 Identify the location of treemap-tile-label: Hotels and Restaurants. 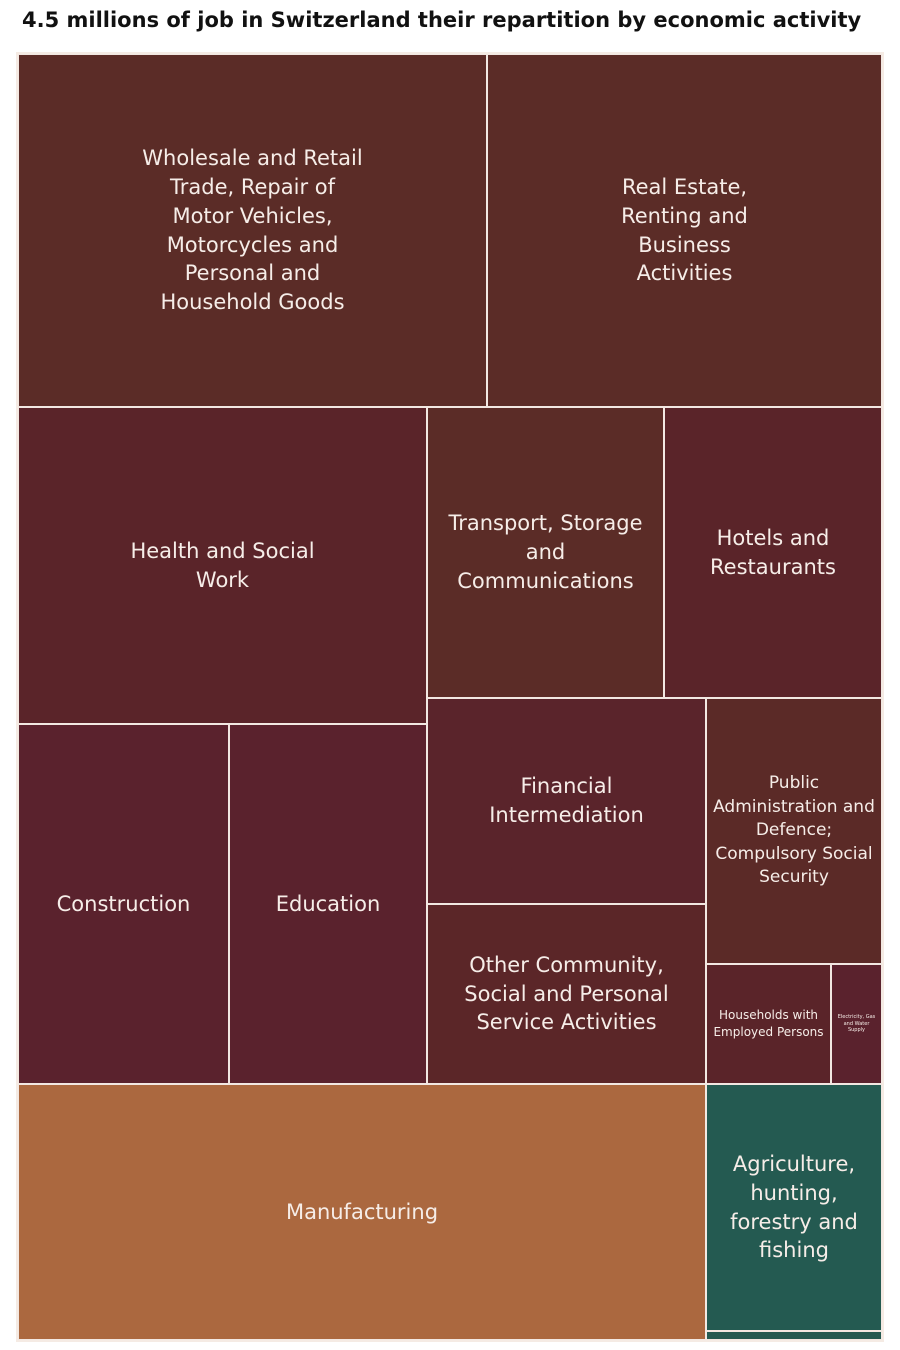
(773, 552).